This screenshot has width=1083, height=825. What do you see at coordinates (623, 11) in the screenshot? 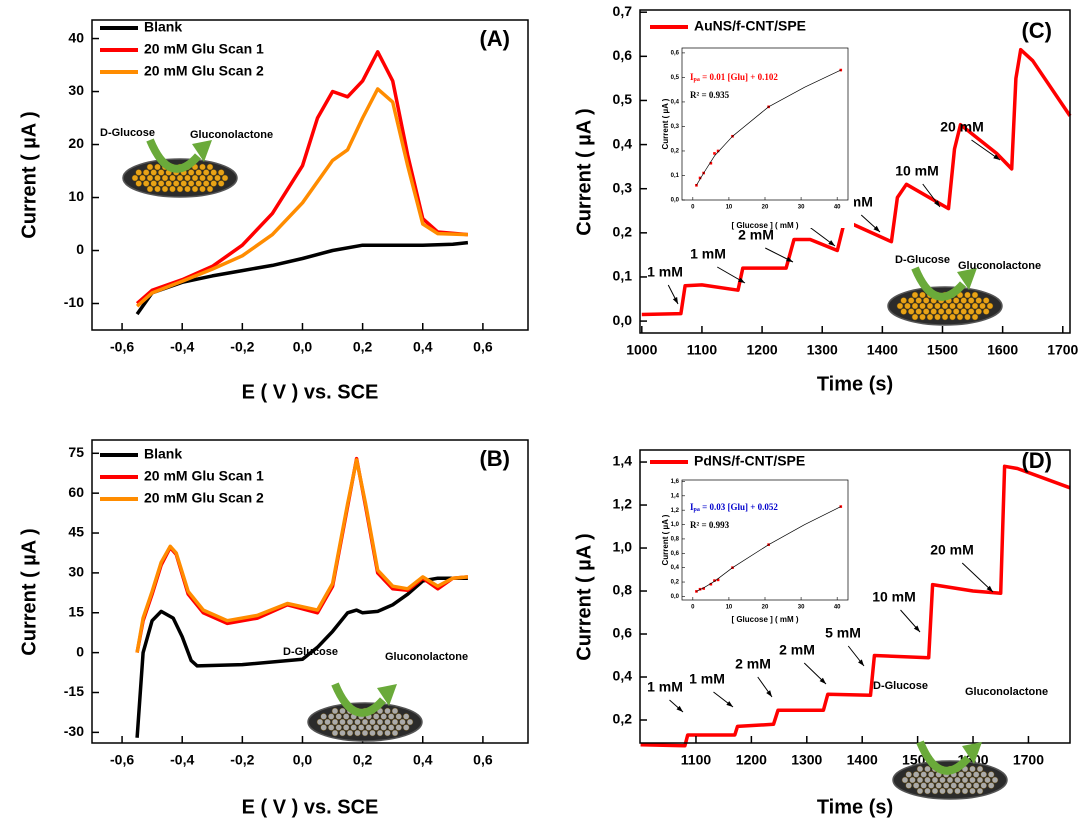
I see `y-tick-label: 0,7` at bounding box center [623, 11].